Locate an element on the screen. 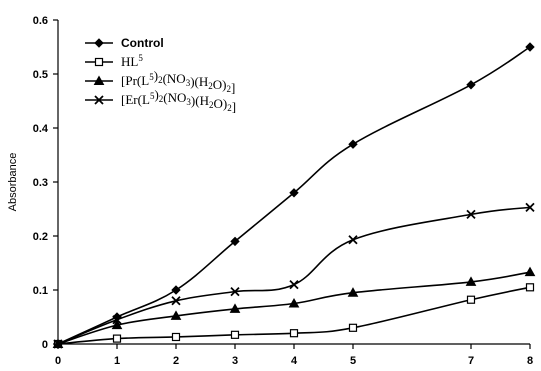 The image size is (541, 371). y-tick-label: 0.6 is located at coordinates (40, 21).